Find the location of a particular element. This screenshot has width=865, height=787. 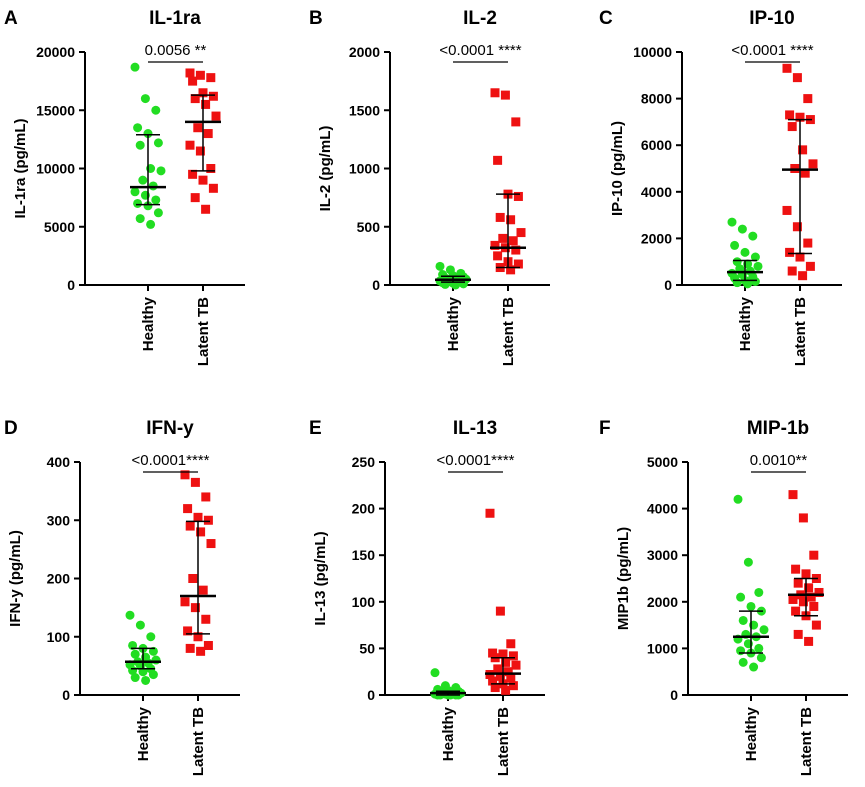

y-axis-label: IFN-y (pg/mL) is located at coordinates (15, 578).